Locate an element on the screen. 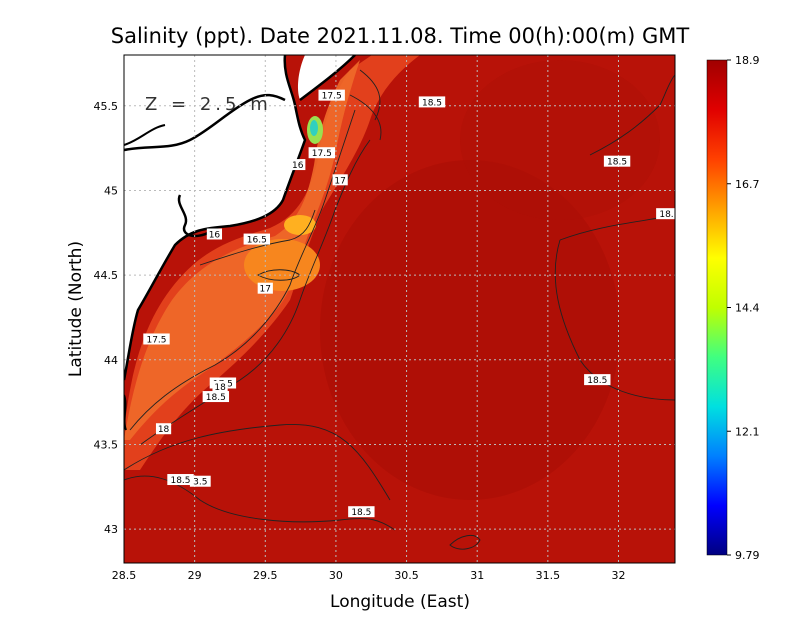  contour-label-text: 16.5 is located at coordinates (257, 241).